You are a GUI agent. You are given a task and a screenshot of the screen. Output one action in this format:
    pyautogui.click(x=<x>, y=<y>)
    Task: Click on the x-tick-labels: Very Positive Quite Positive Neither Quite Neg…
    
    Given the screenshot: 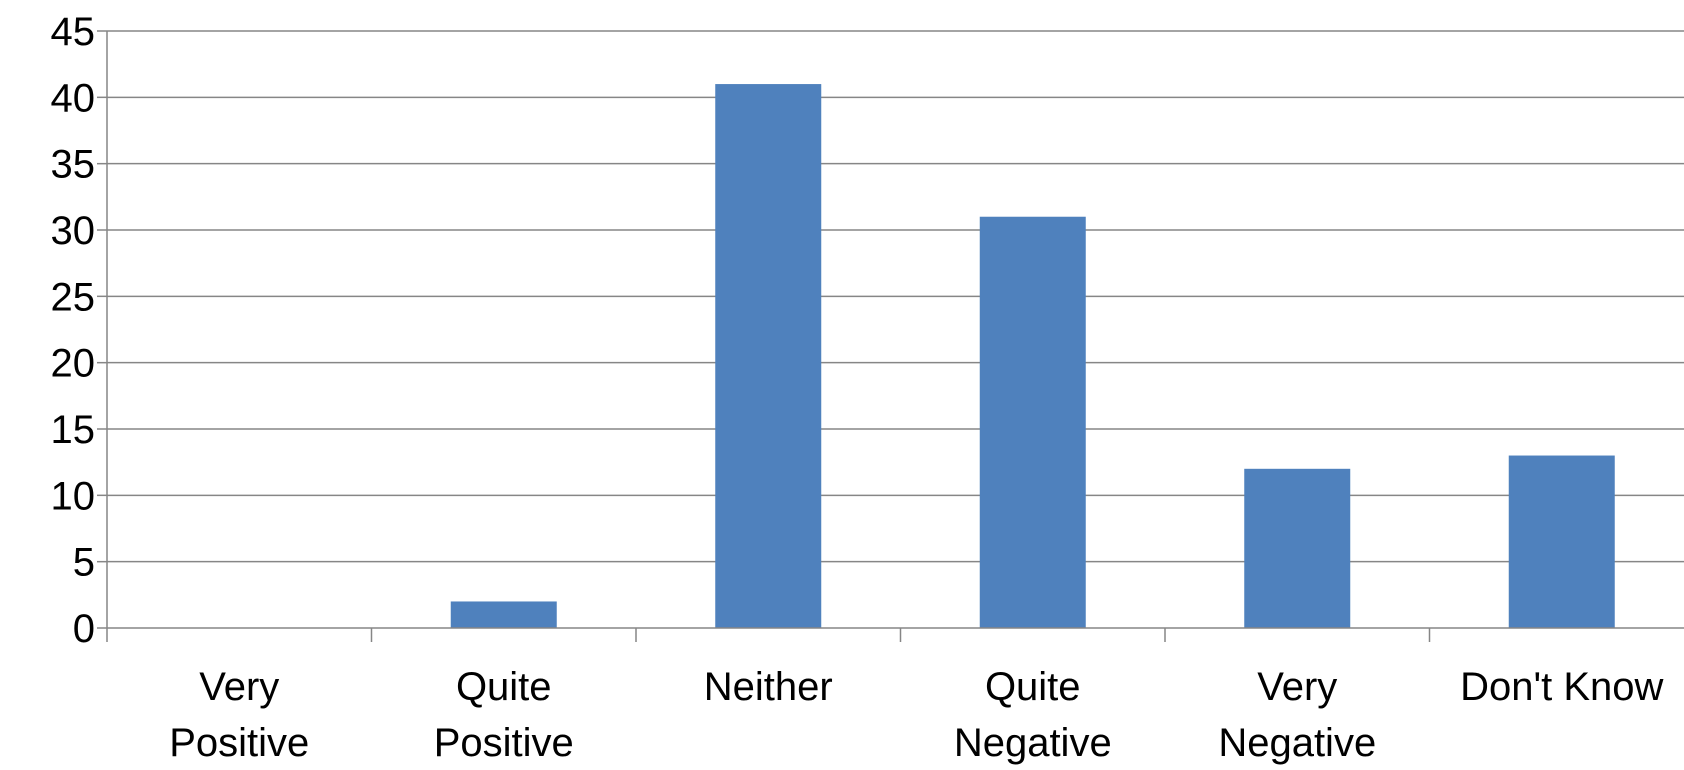 What is the action you would take?
    pyautogui.click(x=916, y=715)
    